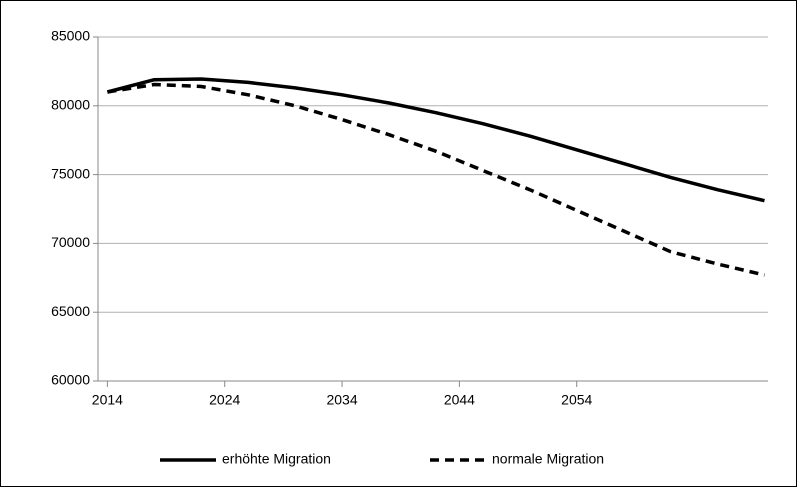 This screenshot has width=797, height=487. What do you see at coordinates (107, 400) in the screenshot?
I see `x-tick-label: 2014` at bounding box center [107, 400].